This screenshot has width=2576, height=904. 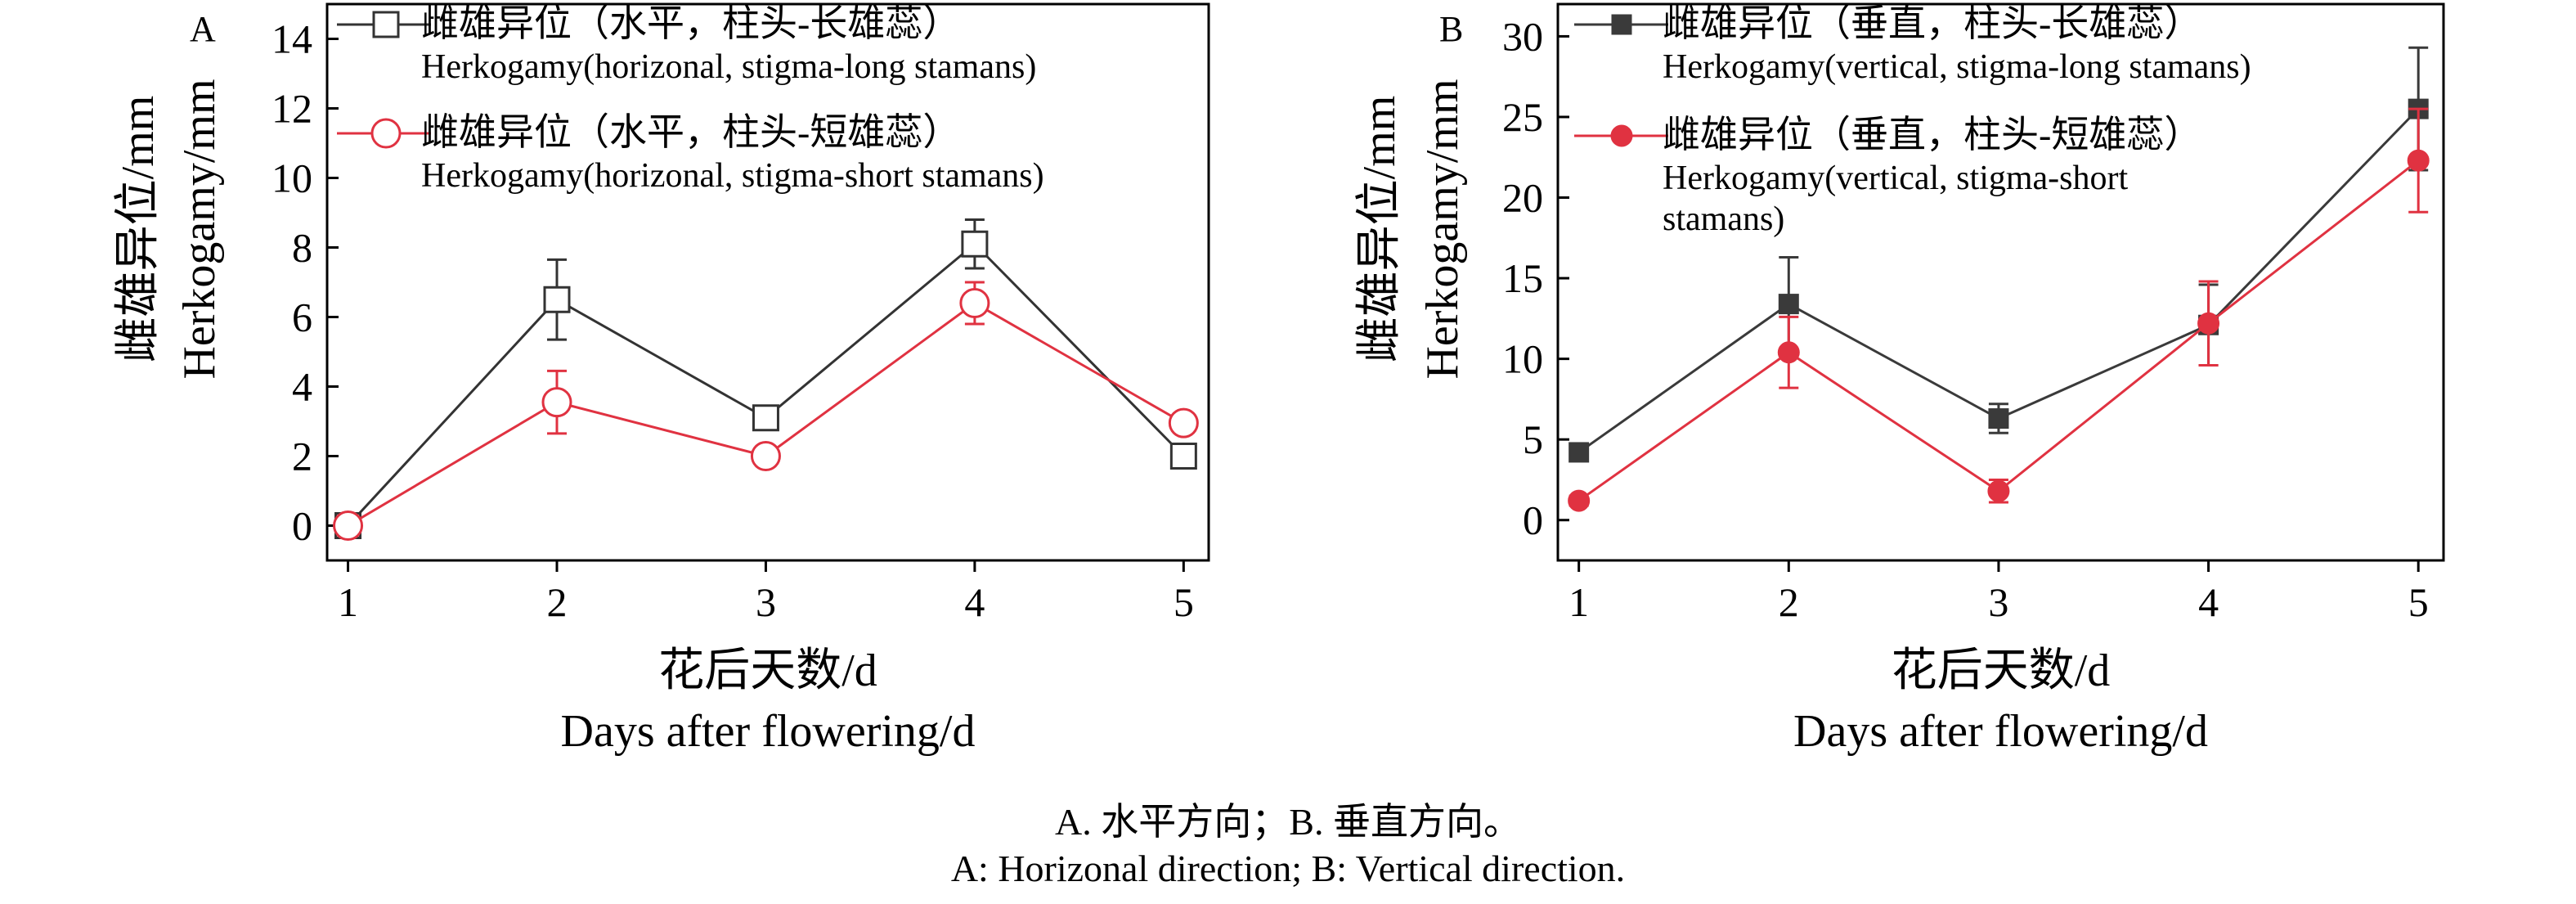 I want to click on y-tick-label: 20, so click(x=1522, y=198).